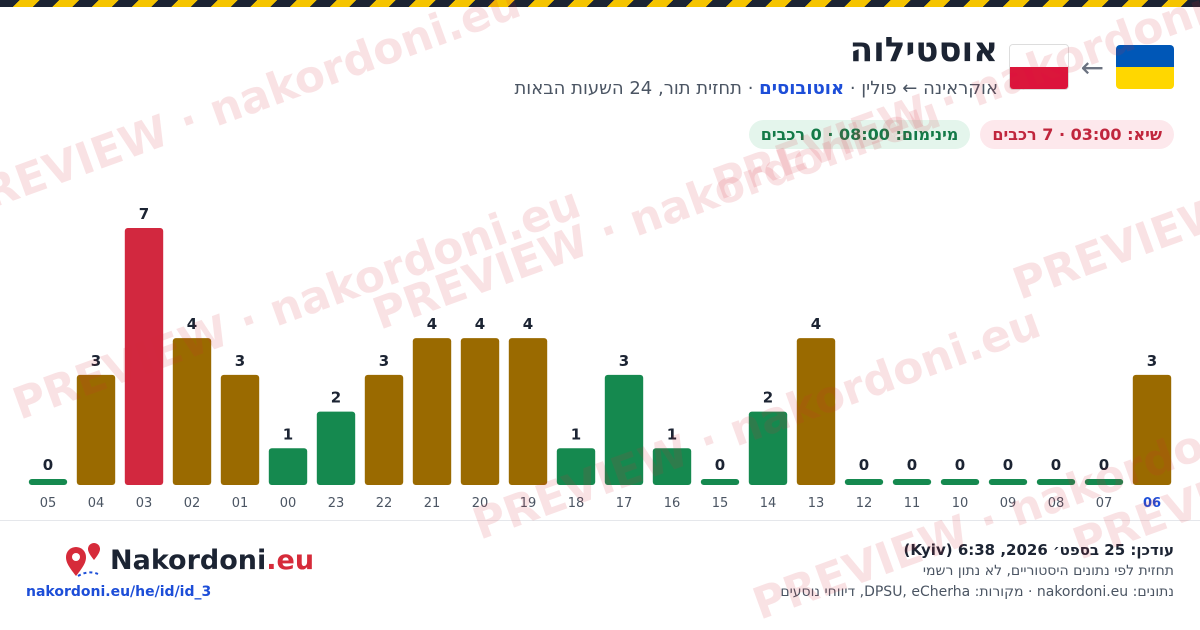  Describe the element at coordinates (600, 520) in the screenshot. I see `divider` at that location.